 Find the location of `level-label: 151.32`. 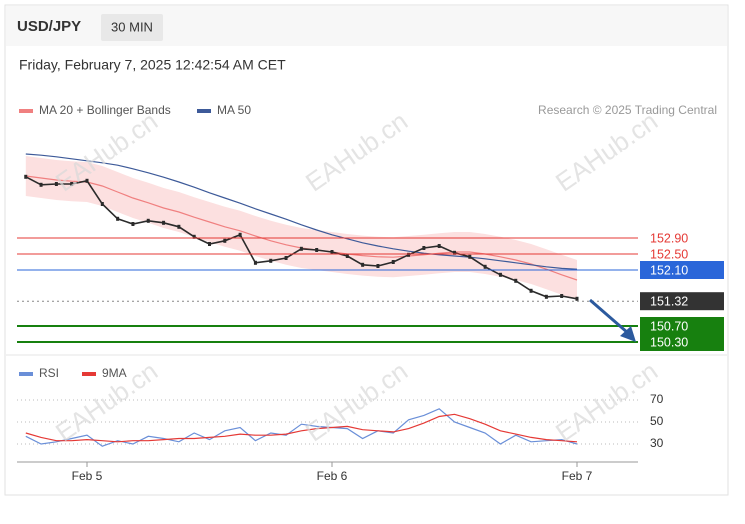

level-label: 151.32 is located at coordinates (669, 301).